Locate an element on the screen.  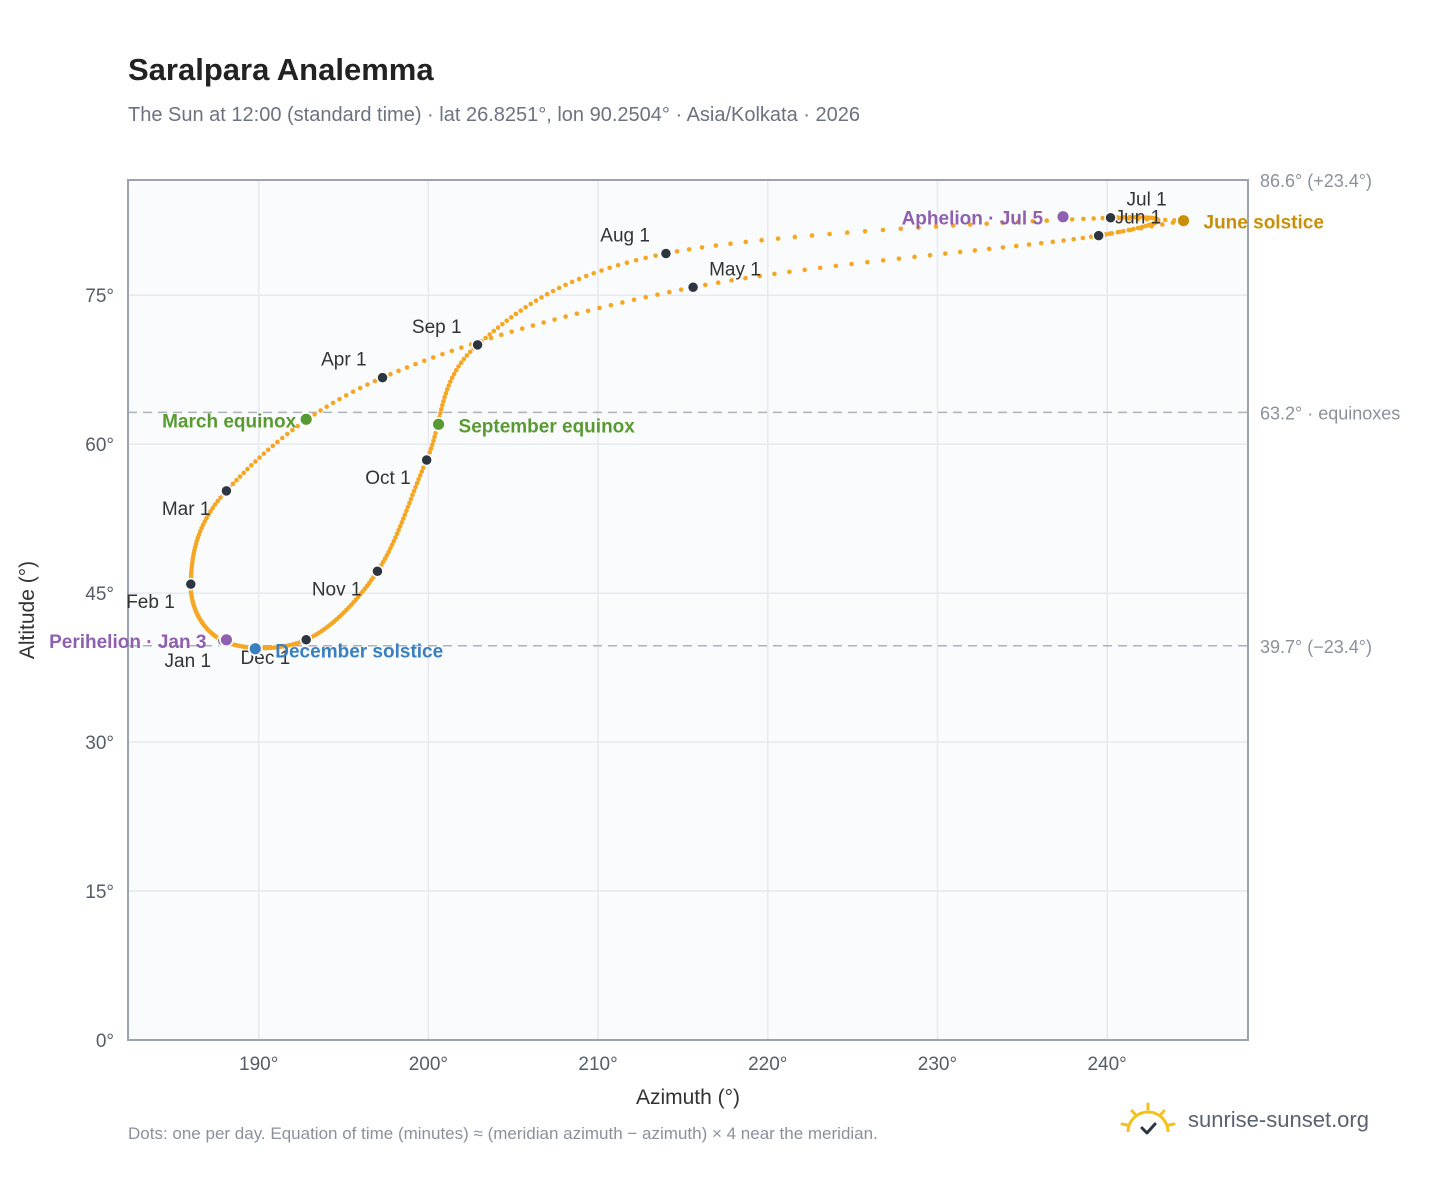
event-label: September equinox is located at coordinates (547, 426).